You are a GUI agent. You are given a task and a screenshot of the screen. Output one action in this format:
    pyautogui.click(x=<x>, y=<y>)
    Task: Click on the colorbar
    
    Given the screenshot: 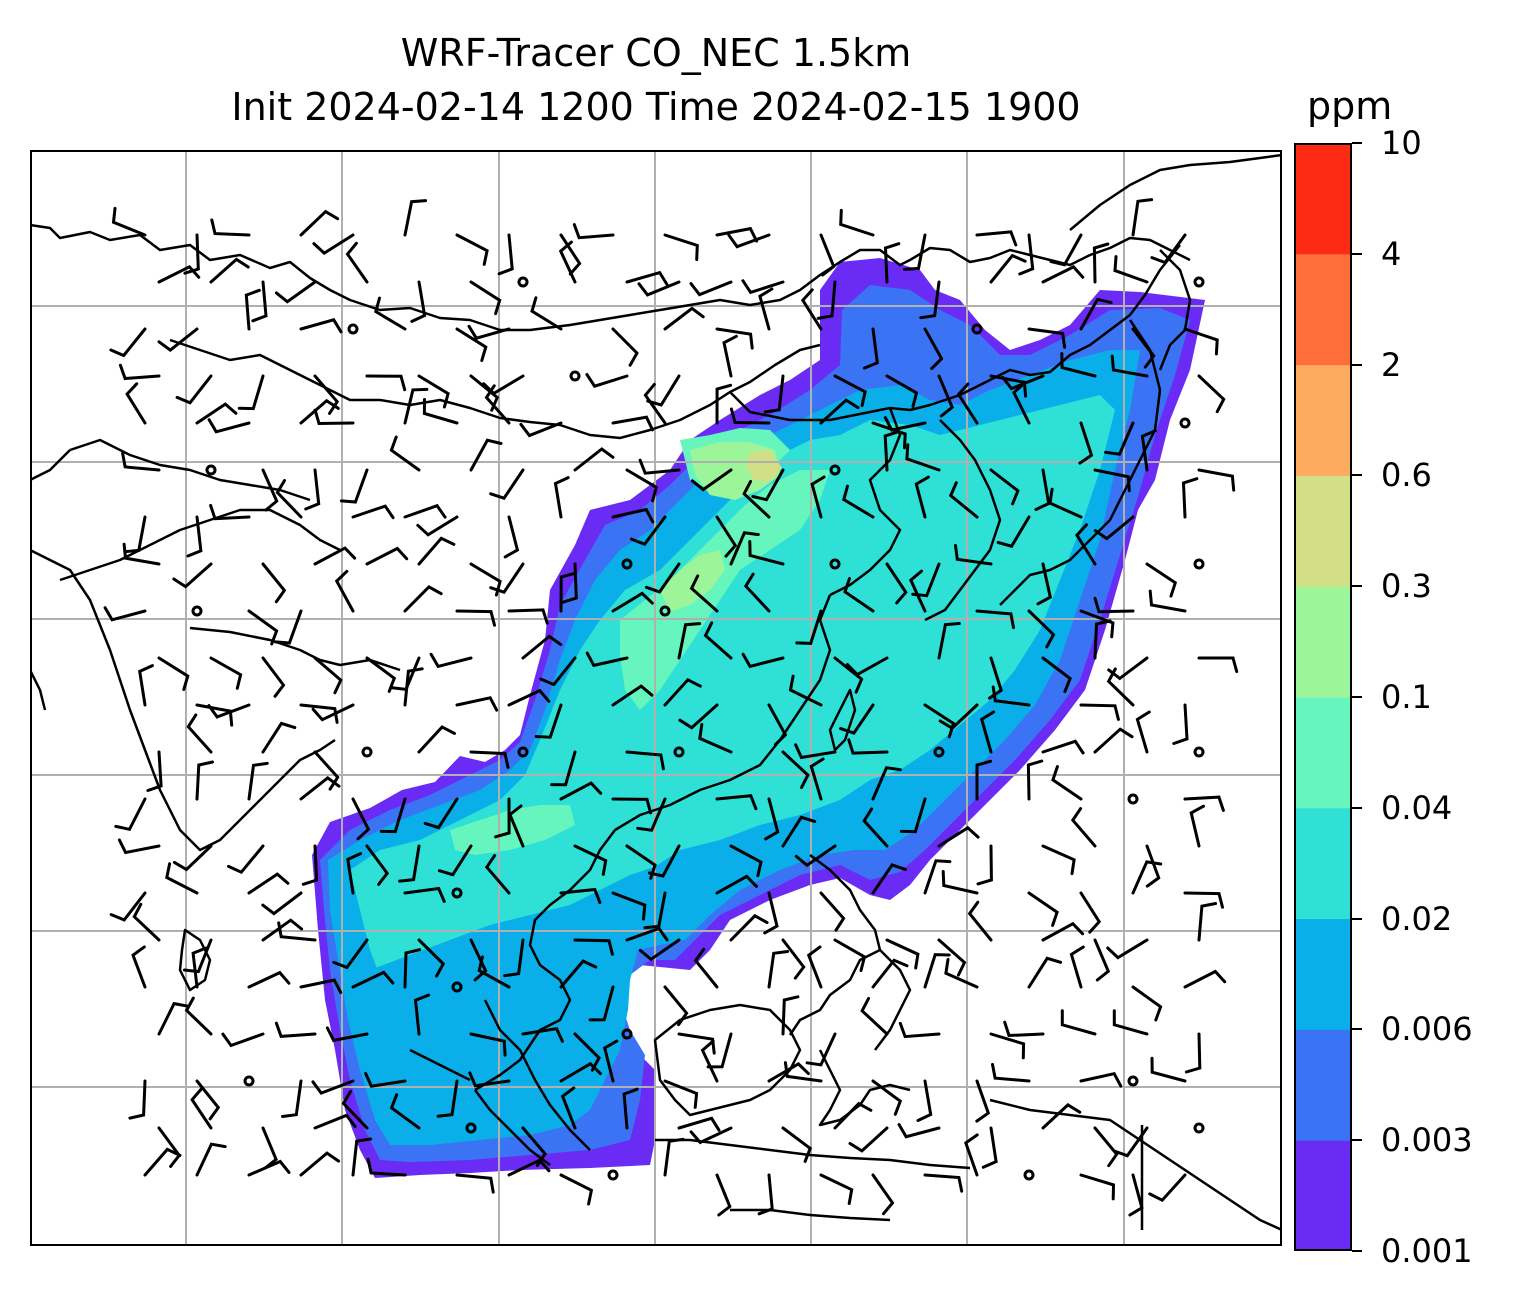 What is the action you would take?
    pyautogui.click(x=1323, y=697)
    